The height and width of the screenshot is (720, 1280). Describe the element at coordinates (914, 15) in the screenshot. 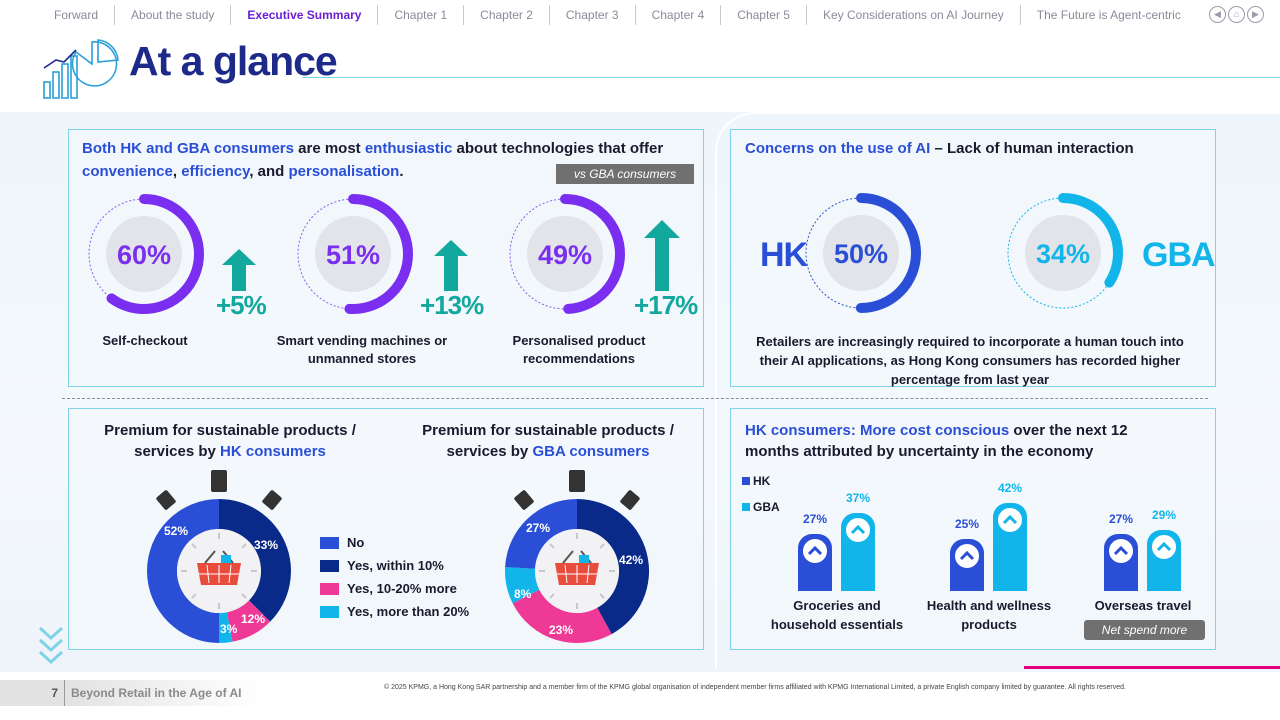

I see `nav-item-key-considerations: Key Considerations on AI Journey` at that location.